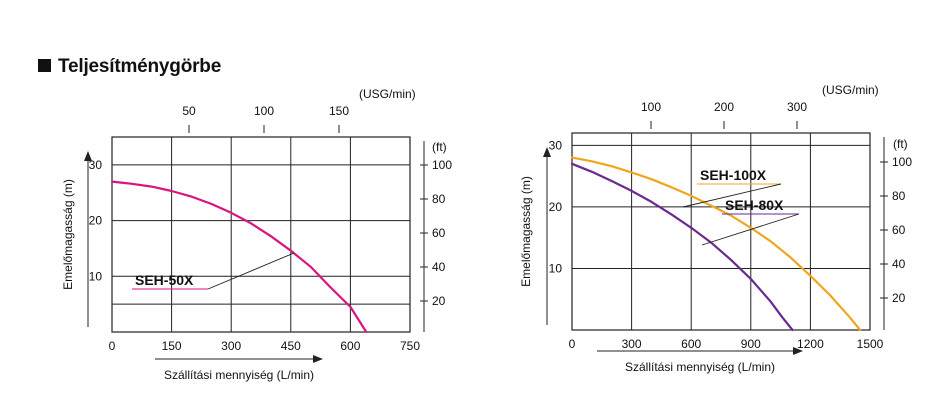  What do you see at coordinates (754, 205) in the screenshot?
I see `series-label-seh-80x: SEH-80X` at bounding box center [754, 205].